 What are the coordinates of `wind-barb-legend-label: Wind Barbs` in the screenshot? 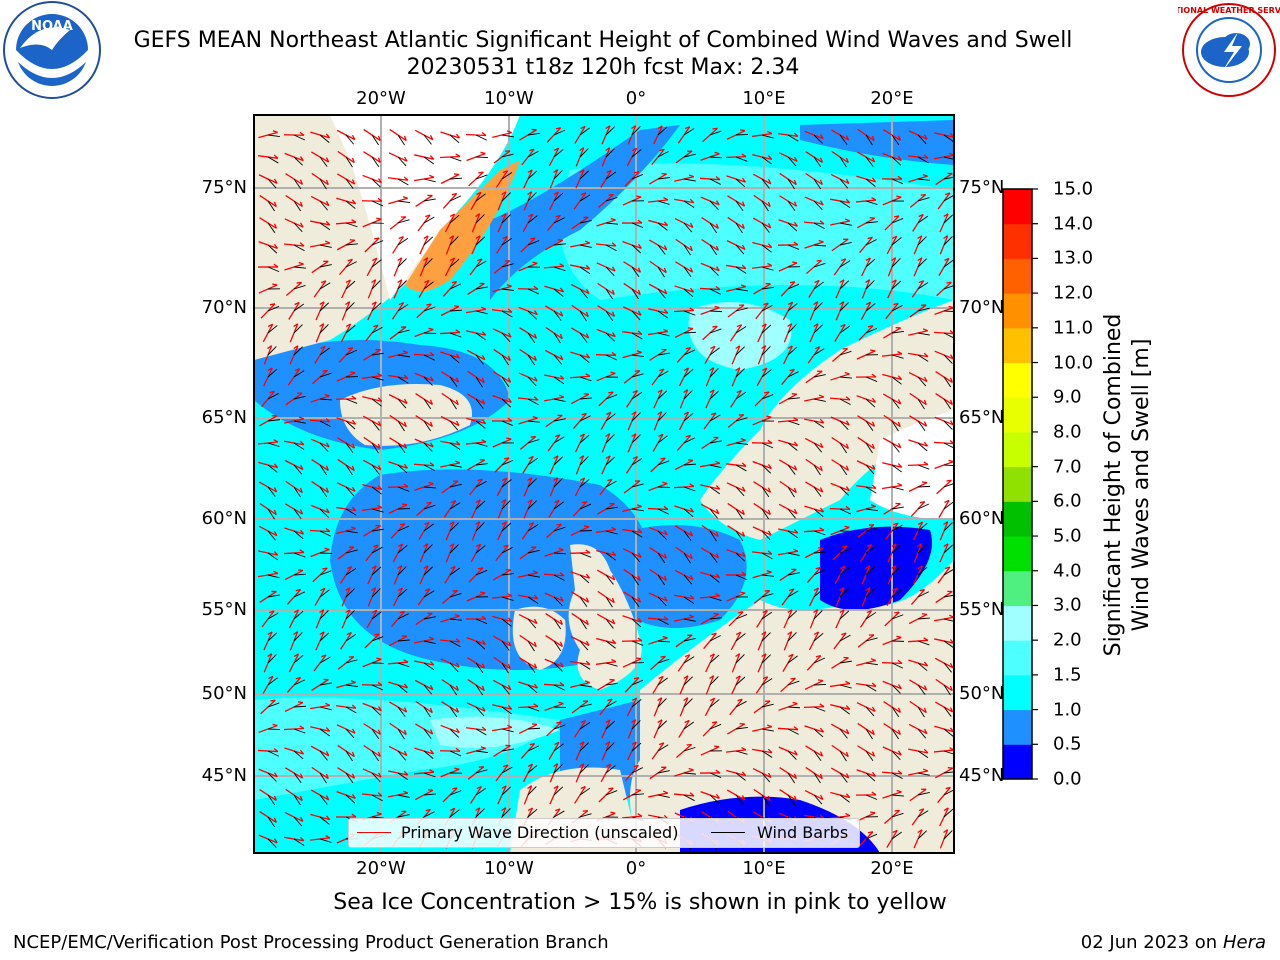 It's located at (803, 832).